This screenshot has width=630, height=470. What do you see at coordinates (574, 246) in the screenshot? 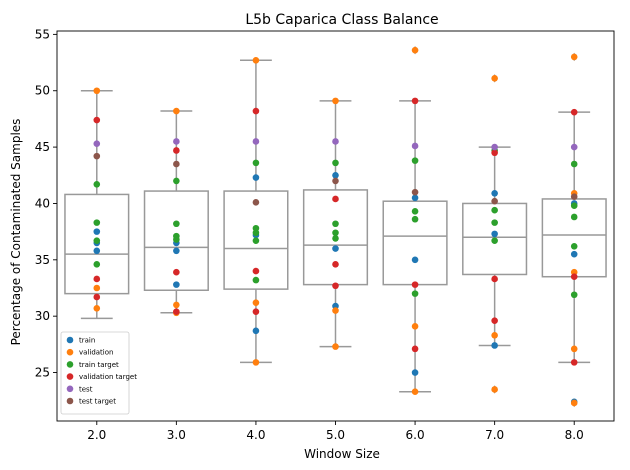
I see `point-train-target-8.0-3` at bounding box center [574, 246].